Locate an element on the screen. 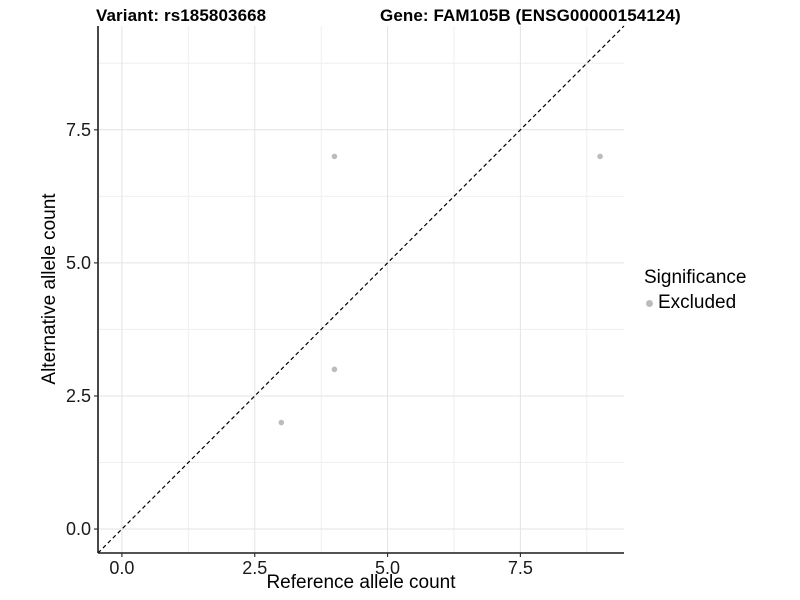 The height and width of the screenshot is (600, 800). y-tick-label: 7.5 is located at coordinates (78, 130).